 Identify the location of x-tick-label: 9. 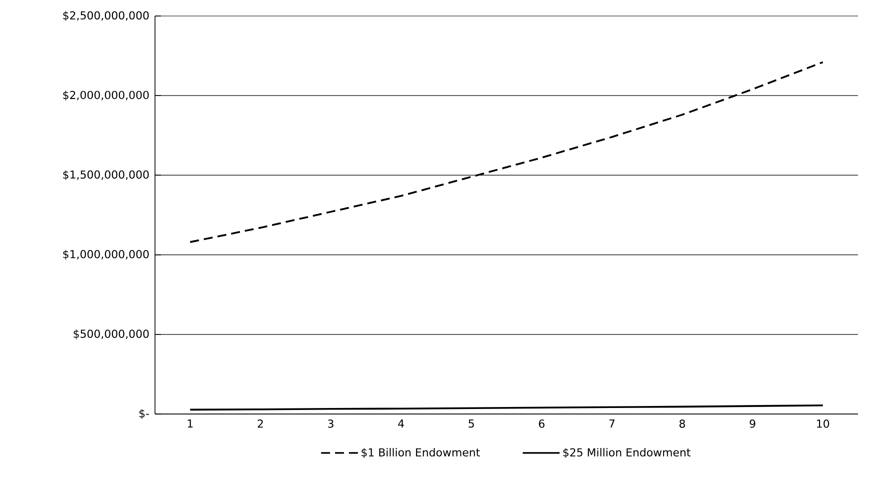
(753, 424).